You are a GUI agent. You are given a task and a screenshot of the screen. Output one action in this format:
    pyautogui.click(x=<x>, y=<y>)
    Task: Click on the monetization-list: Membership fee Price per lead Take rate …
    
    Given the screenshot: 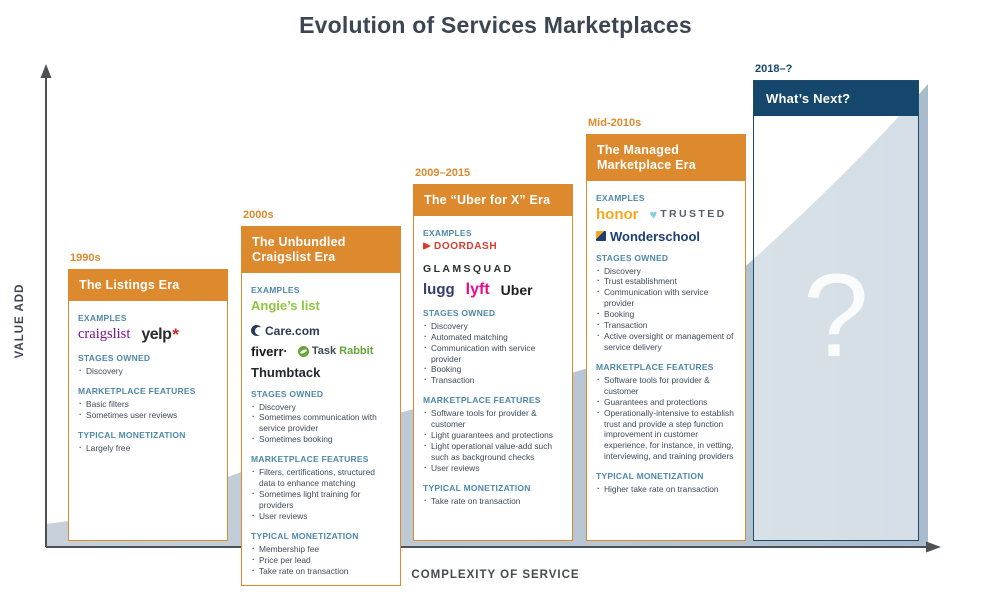 What is the action you would take?
    pyautogui.click(x=321, y=560)
    